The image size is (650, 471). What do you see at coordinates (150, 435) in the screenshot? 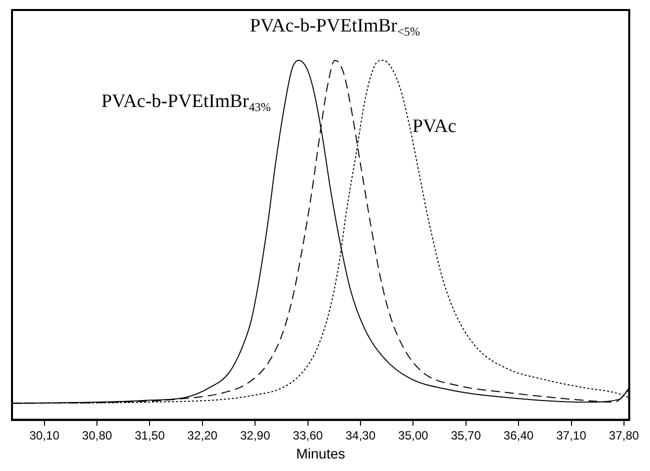
I see `x-tick-label: 31,50` at bounding box center [150, 435].